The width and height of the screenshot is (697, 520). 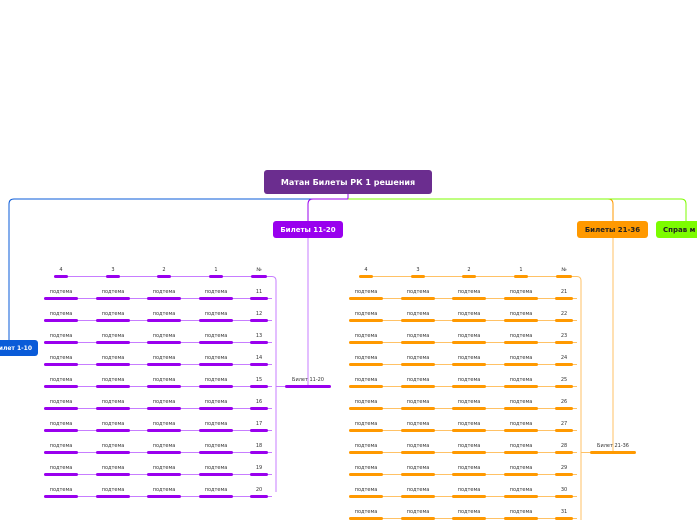 What do you see at coordinates (676, 229) in the screenshot?
I see `branch-node-reference: Справ м` at bounding box center [676, 229].